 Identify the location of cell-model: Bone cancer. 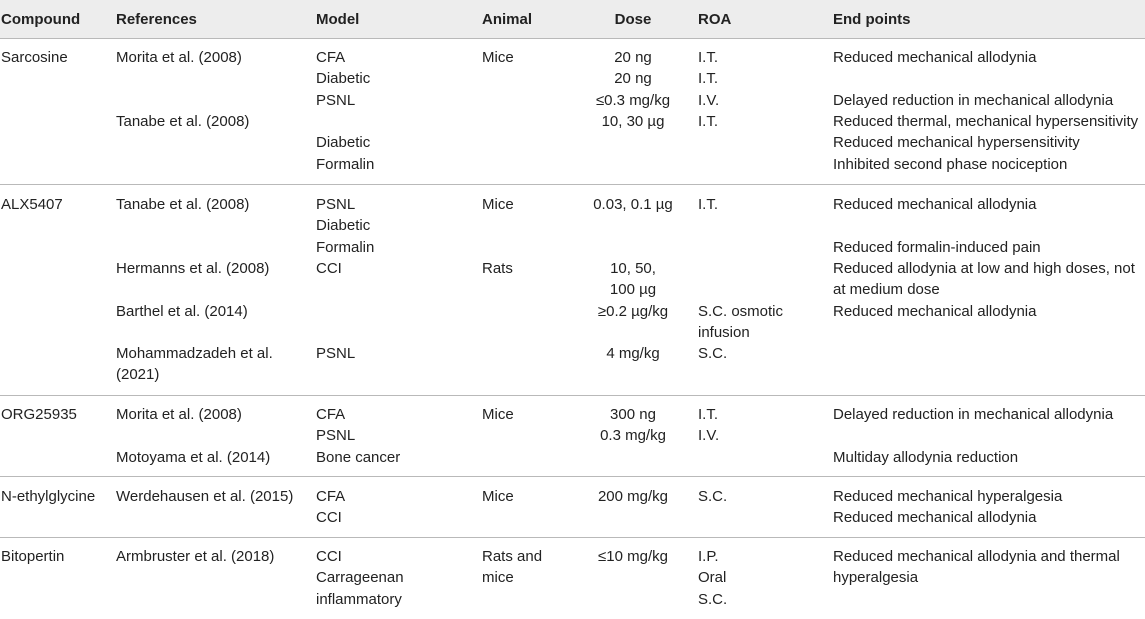
(358, 457).